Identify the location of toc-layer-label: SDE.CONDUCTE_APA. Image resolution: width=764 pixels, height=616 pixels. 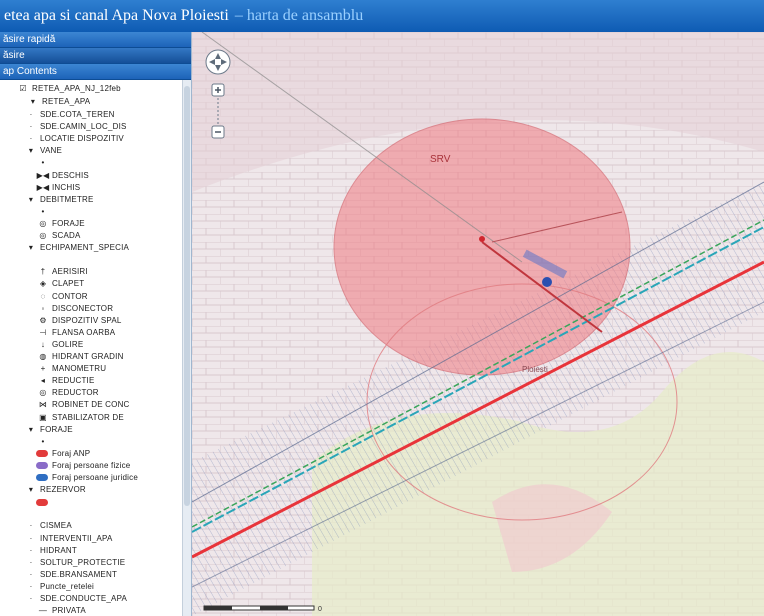
(84, 598).